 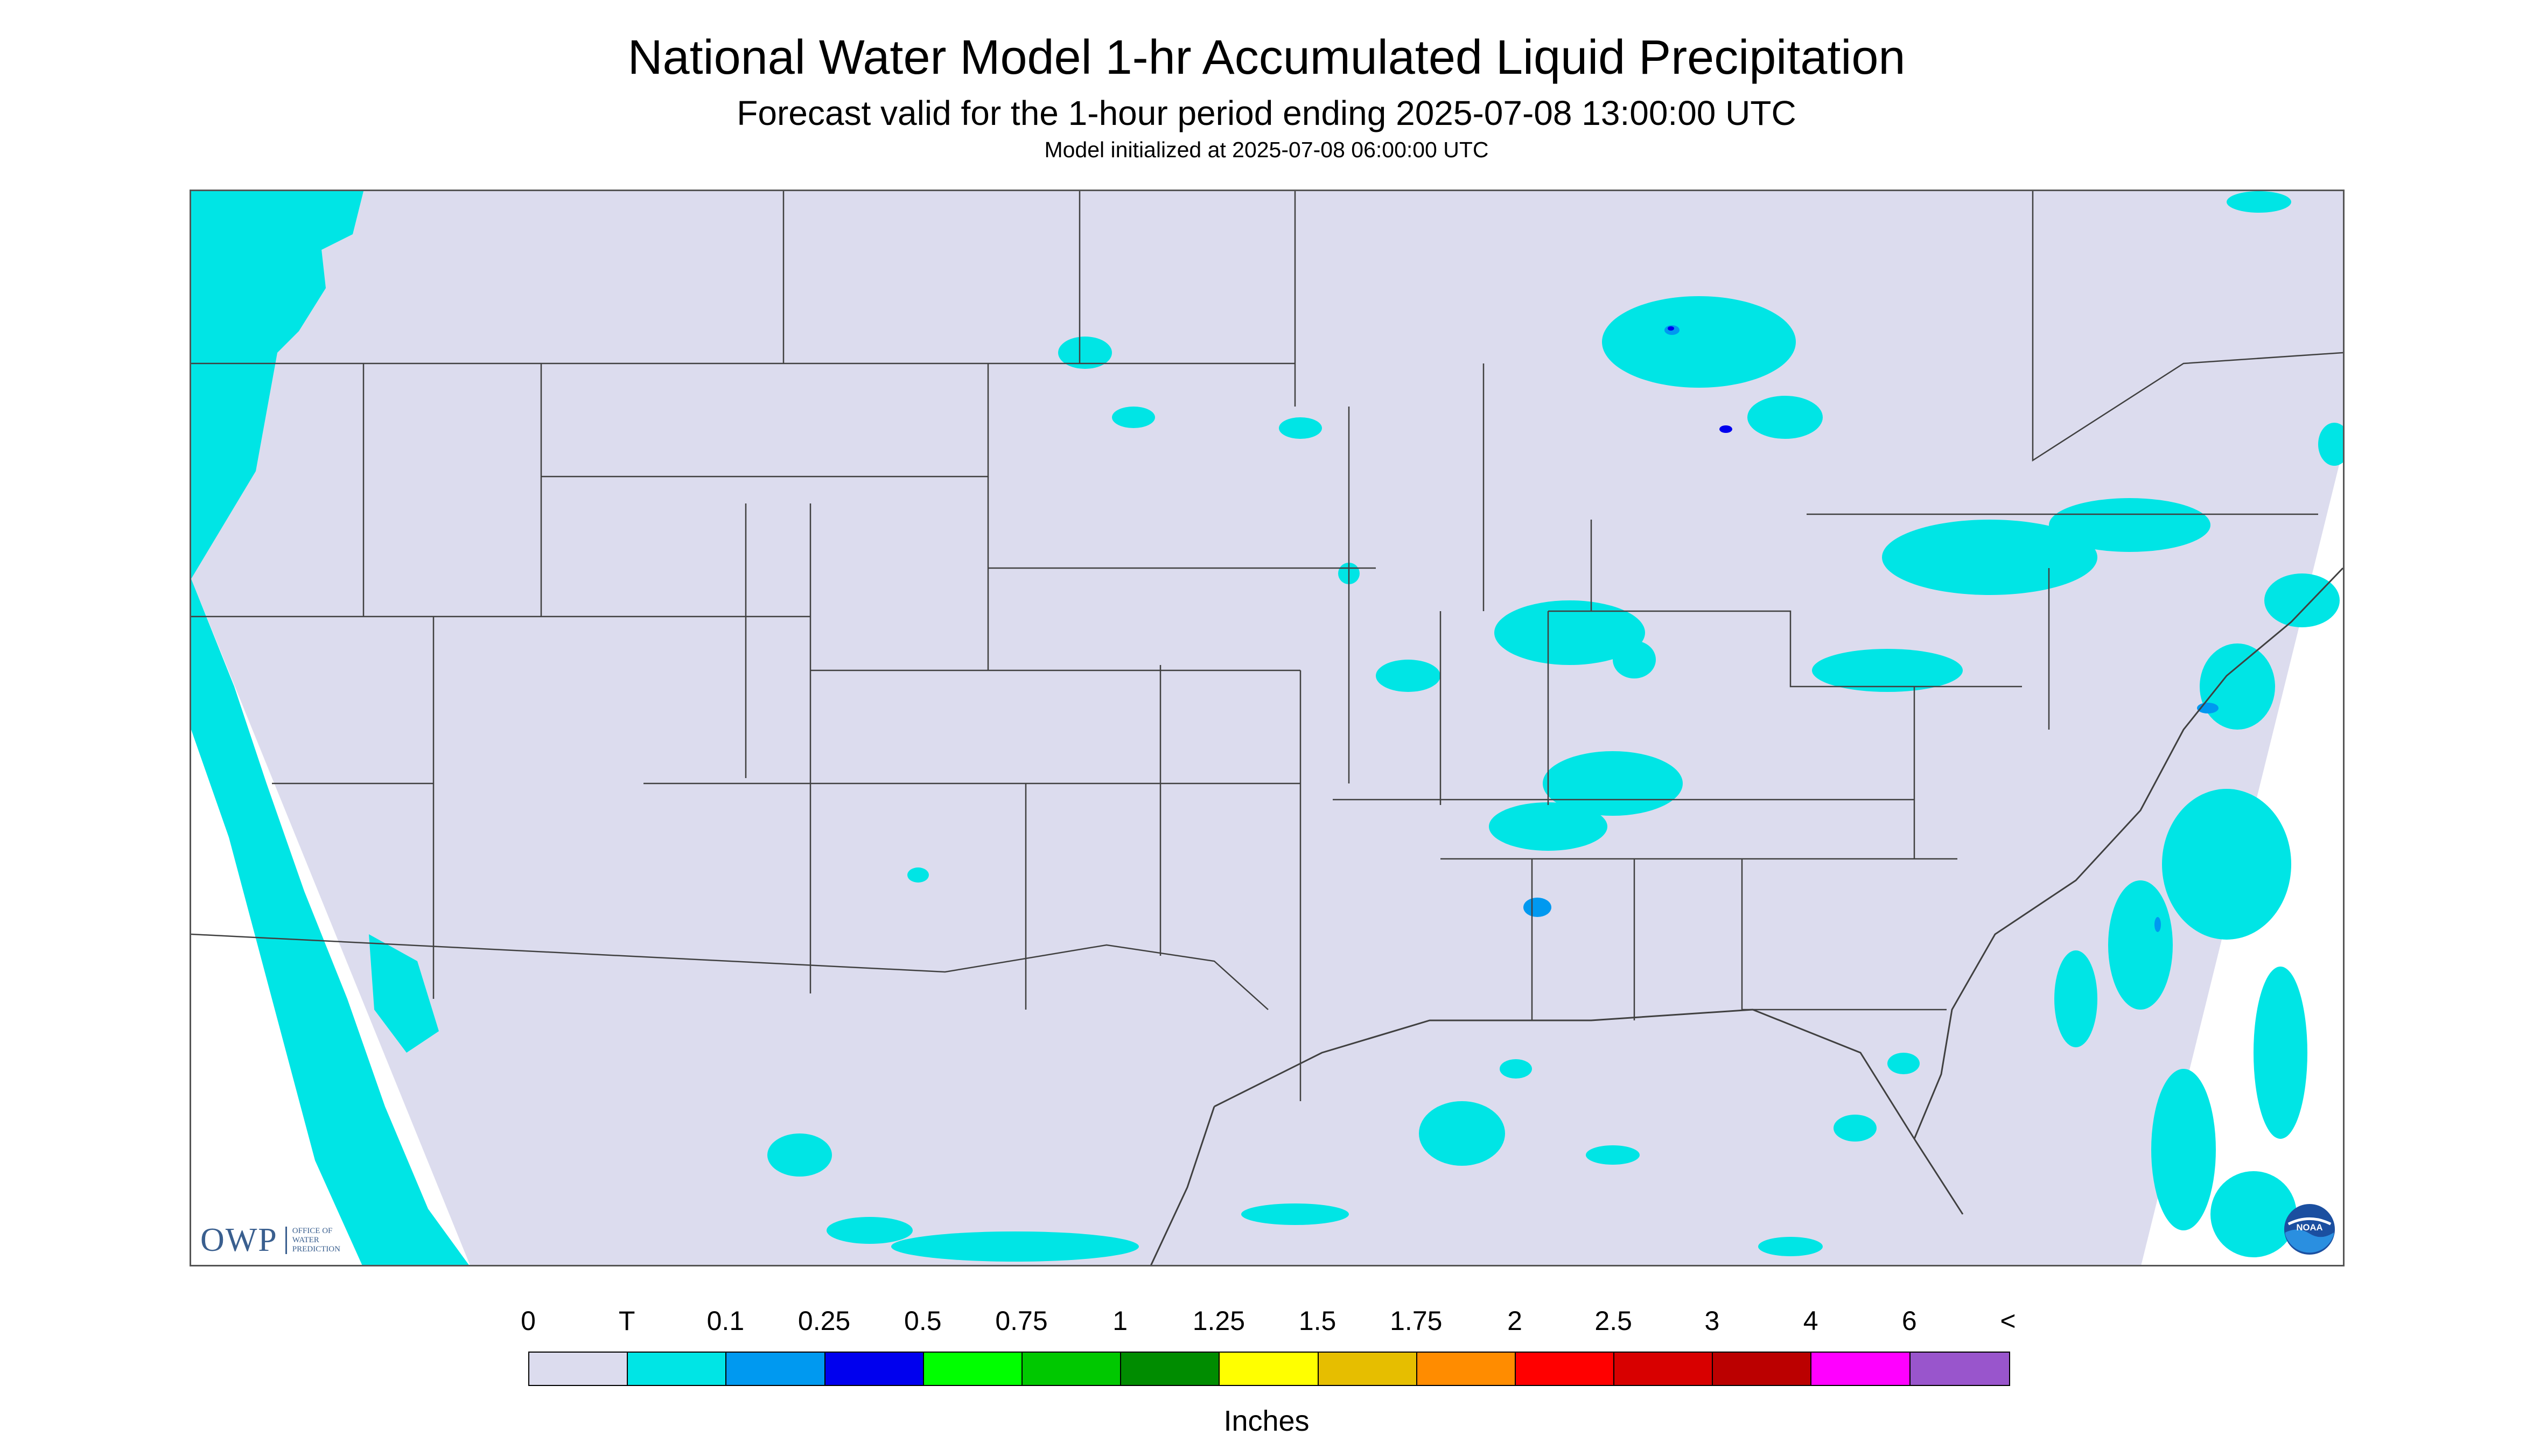 I want to click on noaa-logo-text: NOAA, so click(x=2309, y=1227).